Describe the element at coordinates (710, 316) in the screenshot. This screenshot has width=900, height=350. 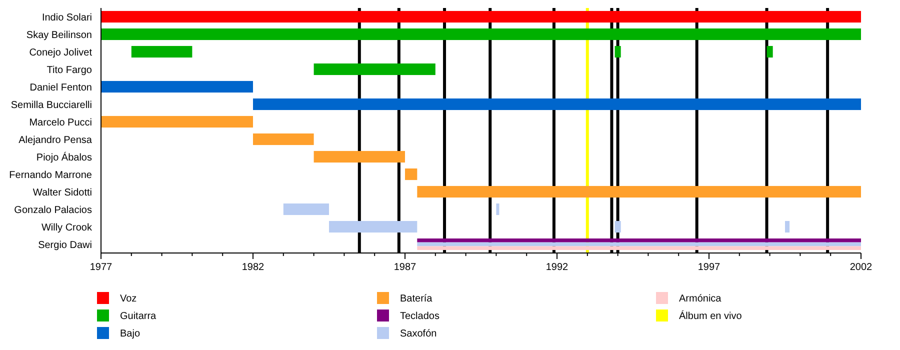
I see `legend-label: Álbum en vivo` at that location.